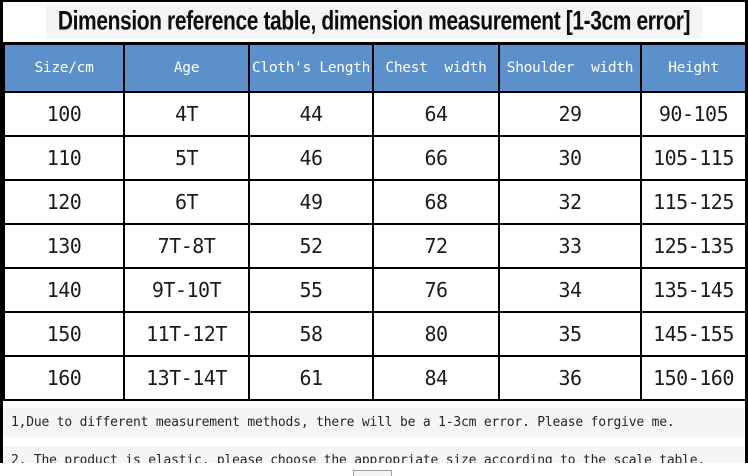  Describe the element at coordinates (570, 158) in the screenshot. I see `table-cell: 30` at that location.